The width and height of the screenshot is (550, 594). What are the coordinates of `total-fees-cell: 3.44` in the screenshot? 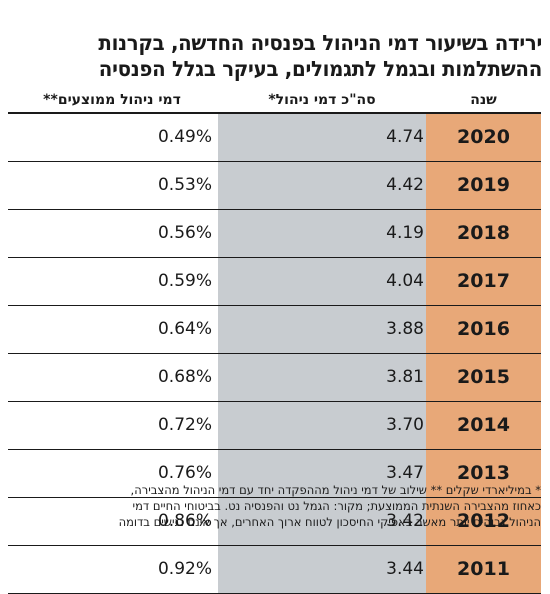 It's located at (405, 569).